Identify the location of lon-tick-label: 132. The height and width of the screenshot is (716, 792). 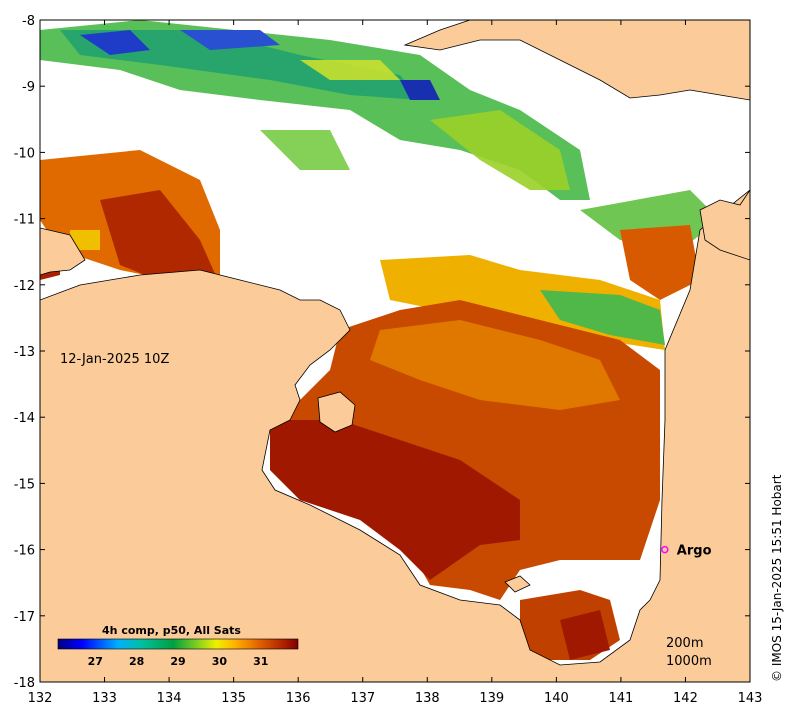
(40, 698).